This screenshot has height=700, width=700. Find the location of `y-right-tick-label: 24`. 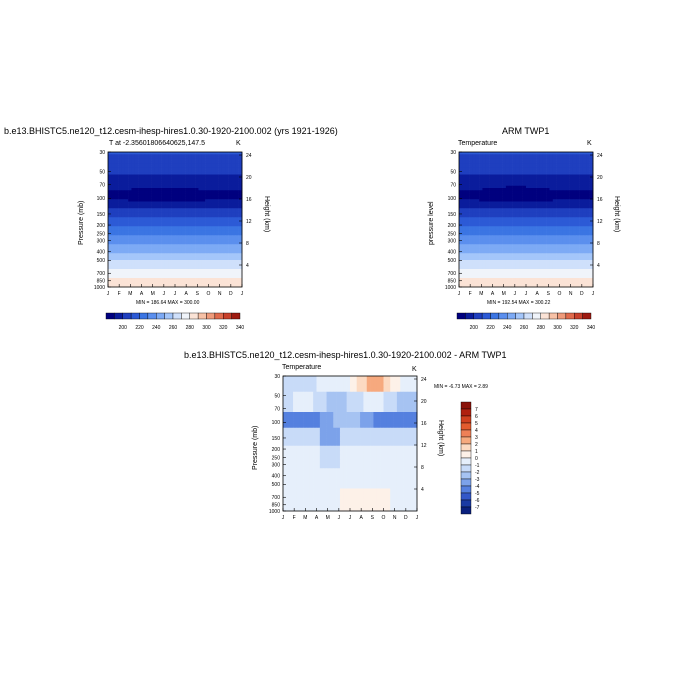

y-right-tick-label: 24 is located at coordinates (249, 156).